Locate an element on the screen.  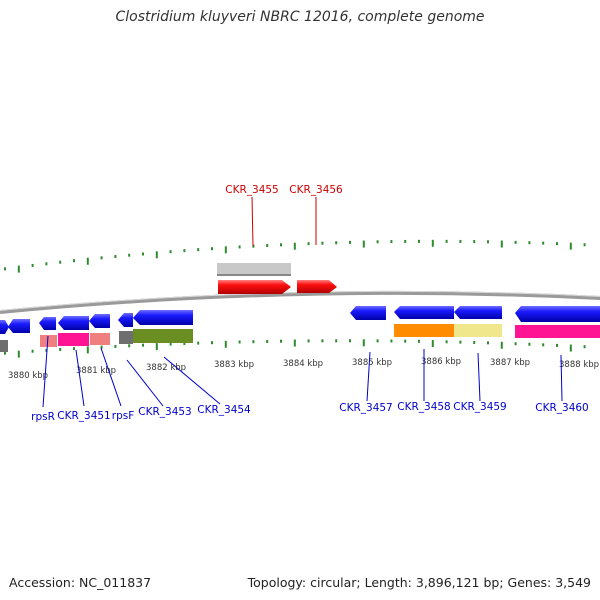
gene-arrow-ckr3453 is located at coordinates (99, 321).